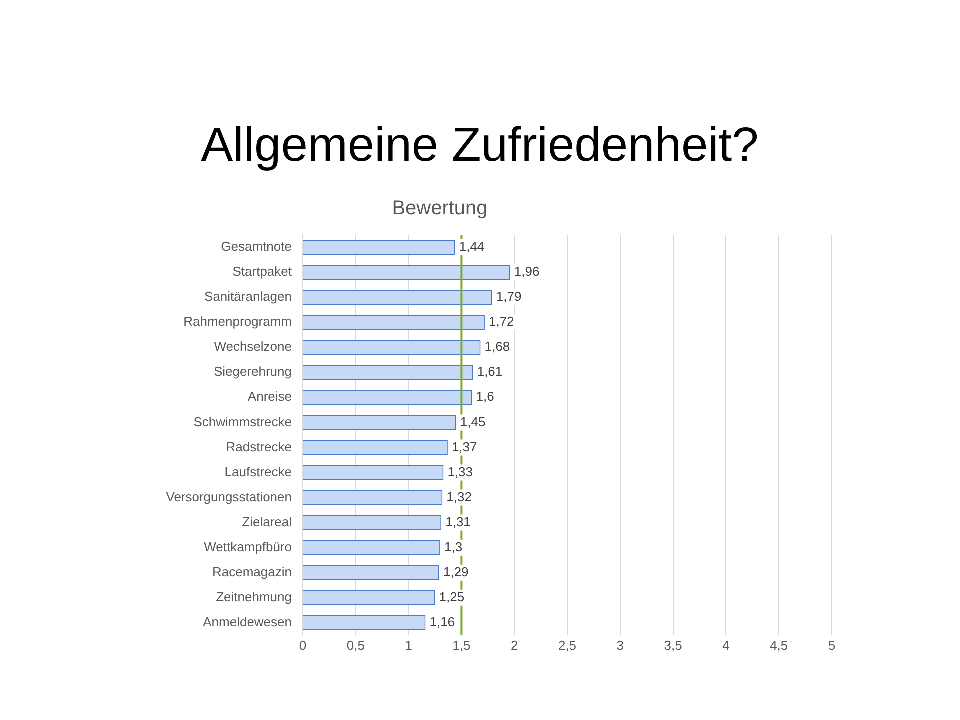  Describe the element at coordinates (490, 372) in the screenshot. I see `data-label: 1,61` at that location.